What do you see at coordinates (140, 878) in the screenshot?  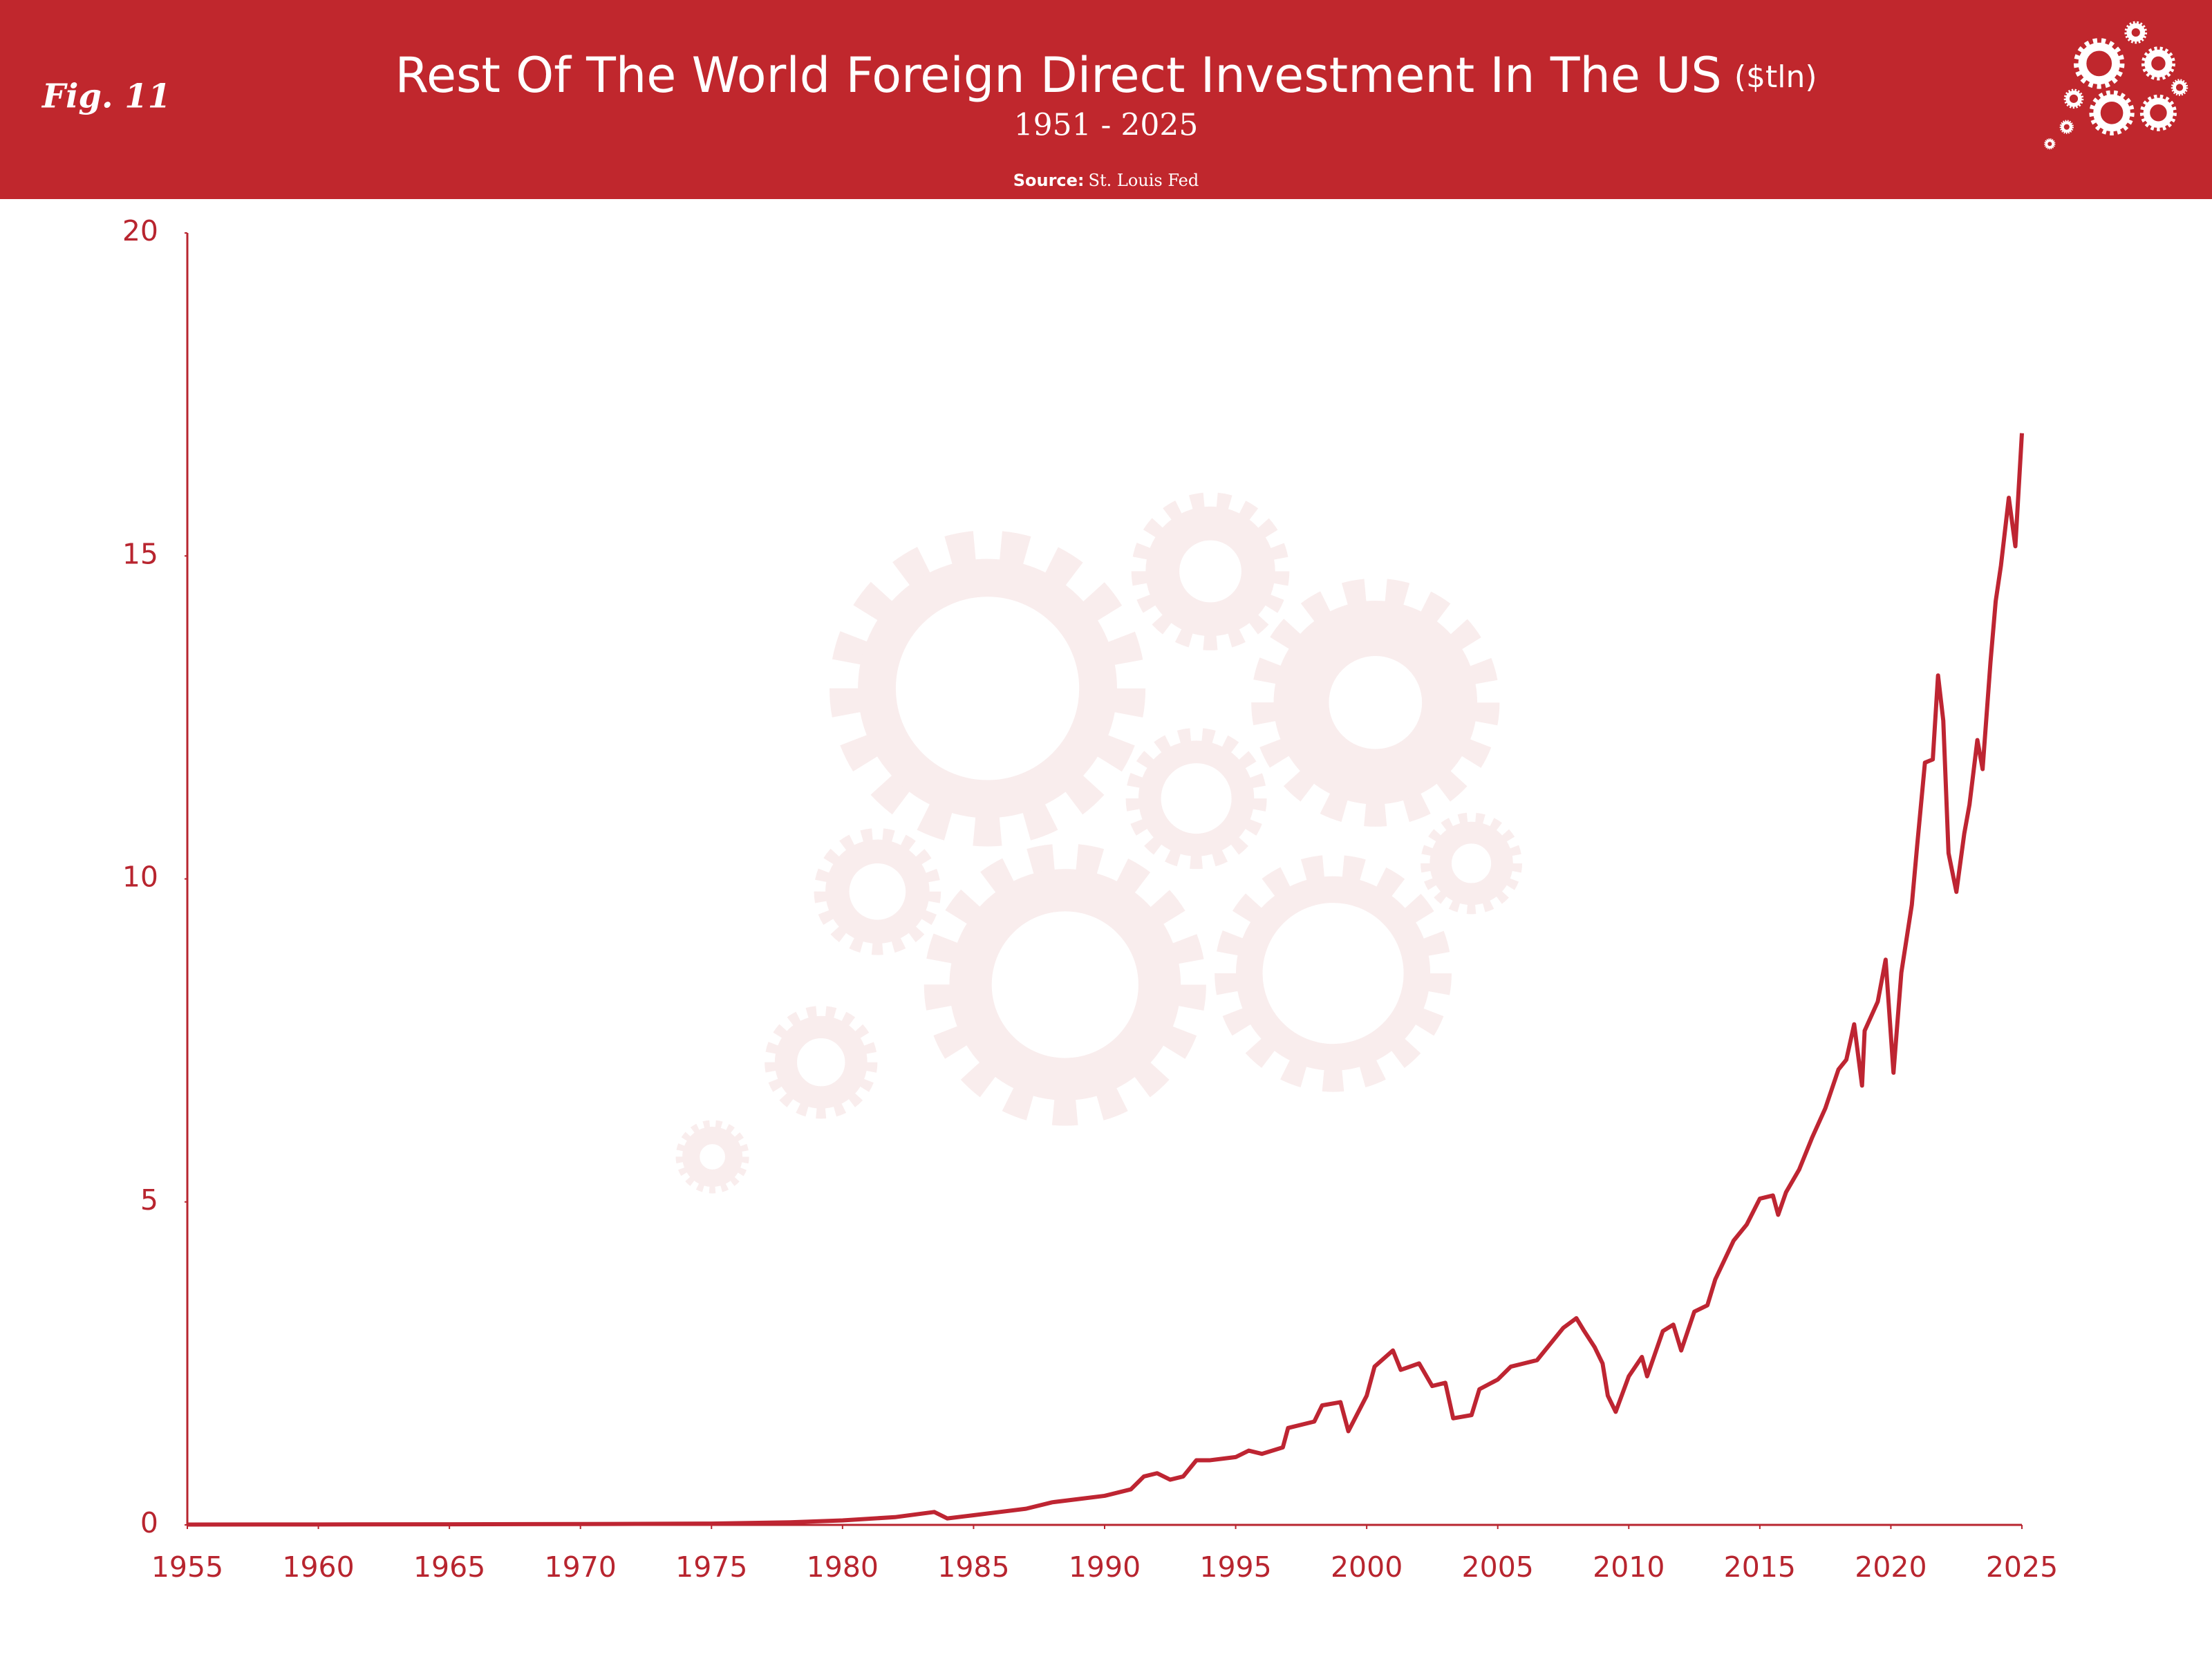 I see `y-tick-label: 10` at bounding box center [140, 878].